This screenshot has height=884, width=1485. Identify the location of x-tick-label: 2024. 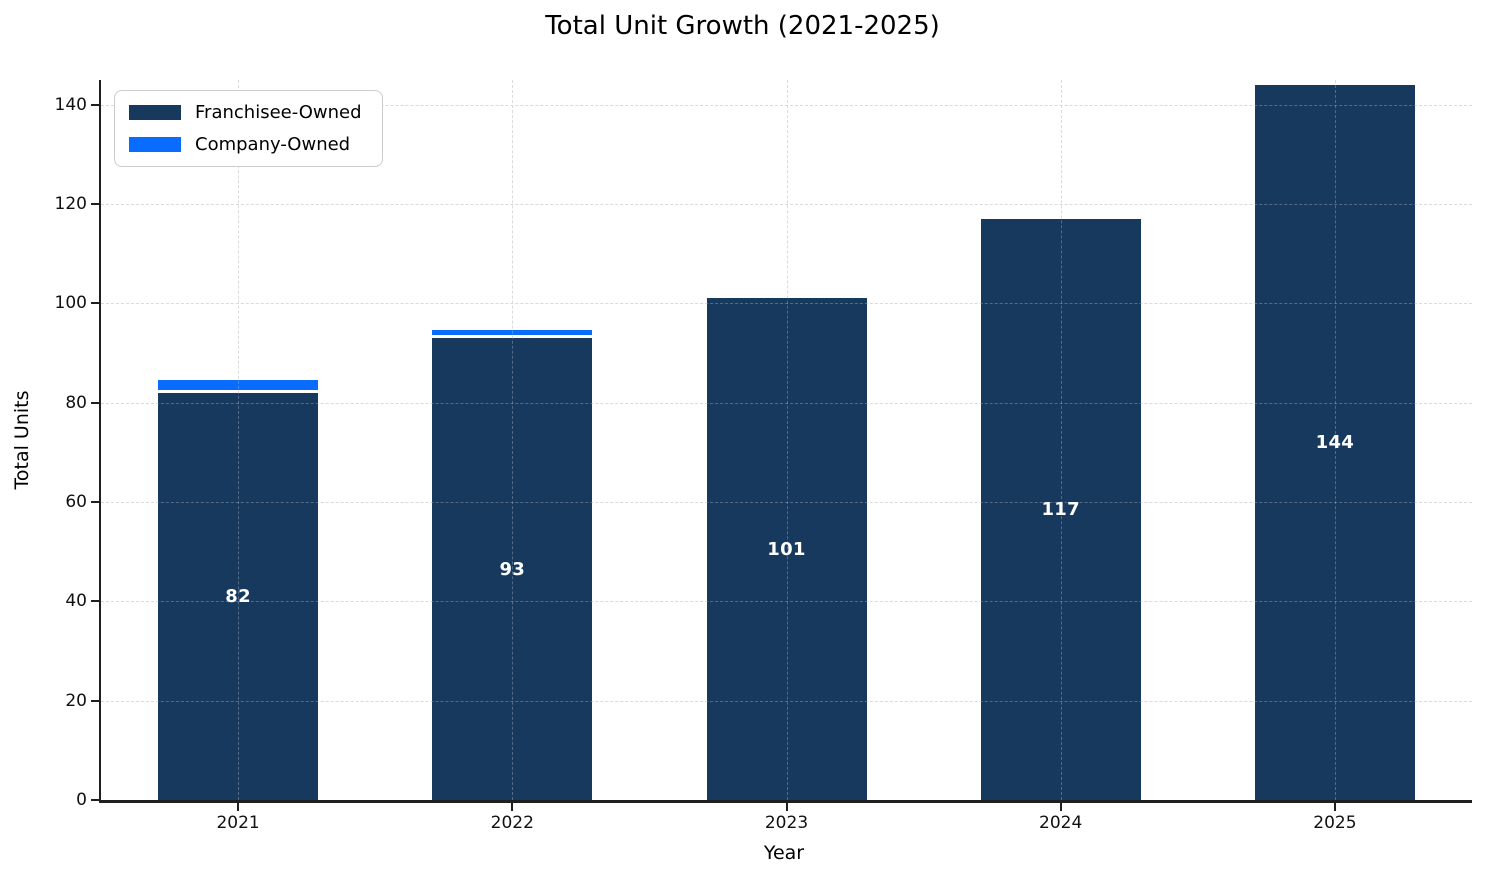
(1061, 823).